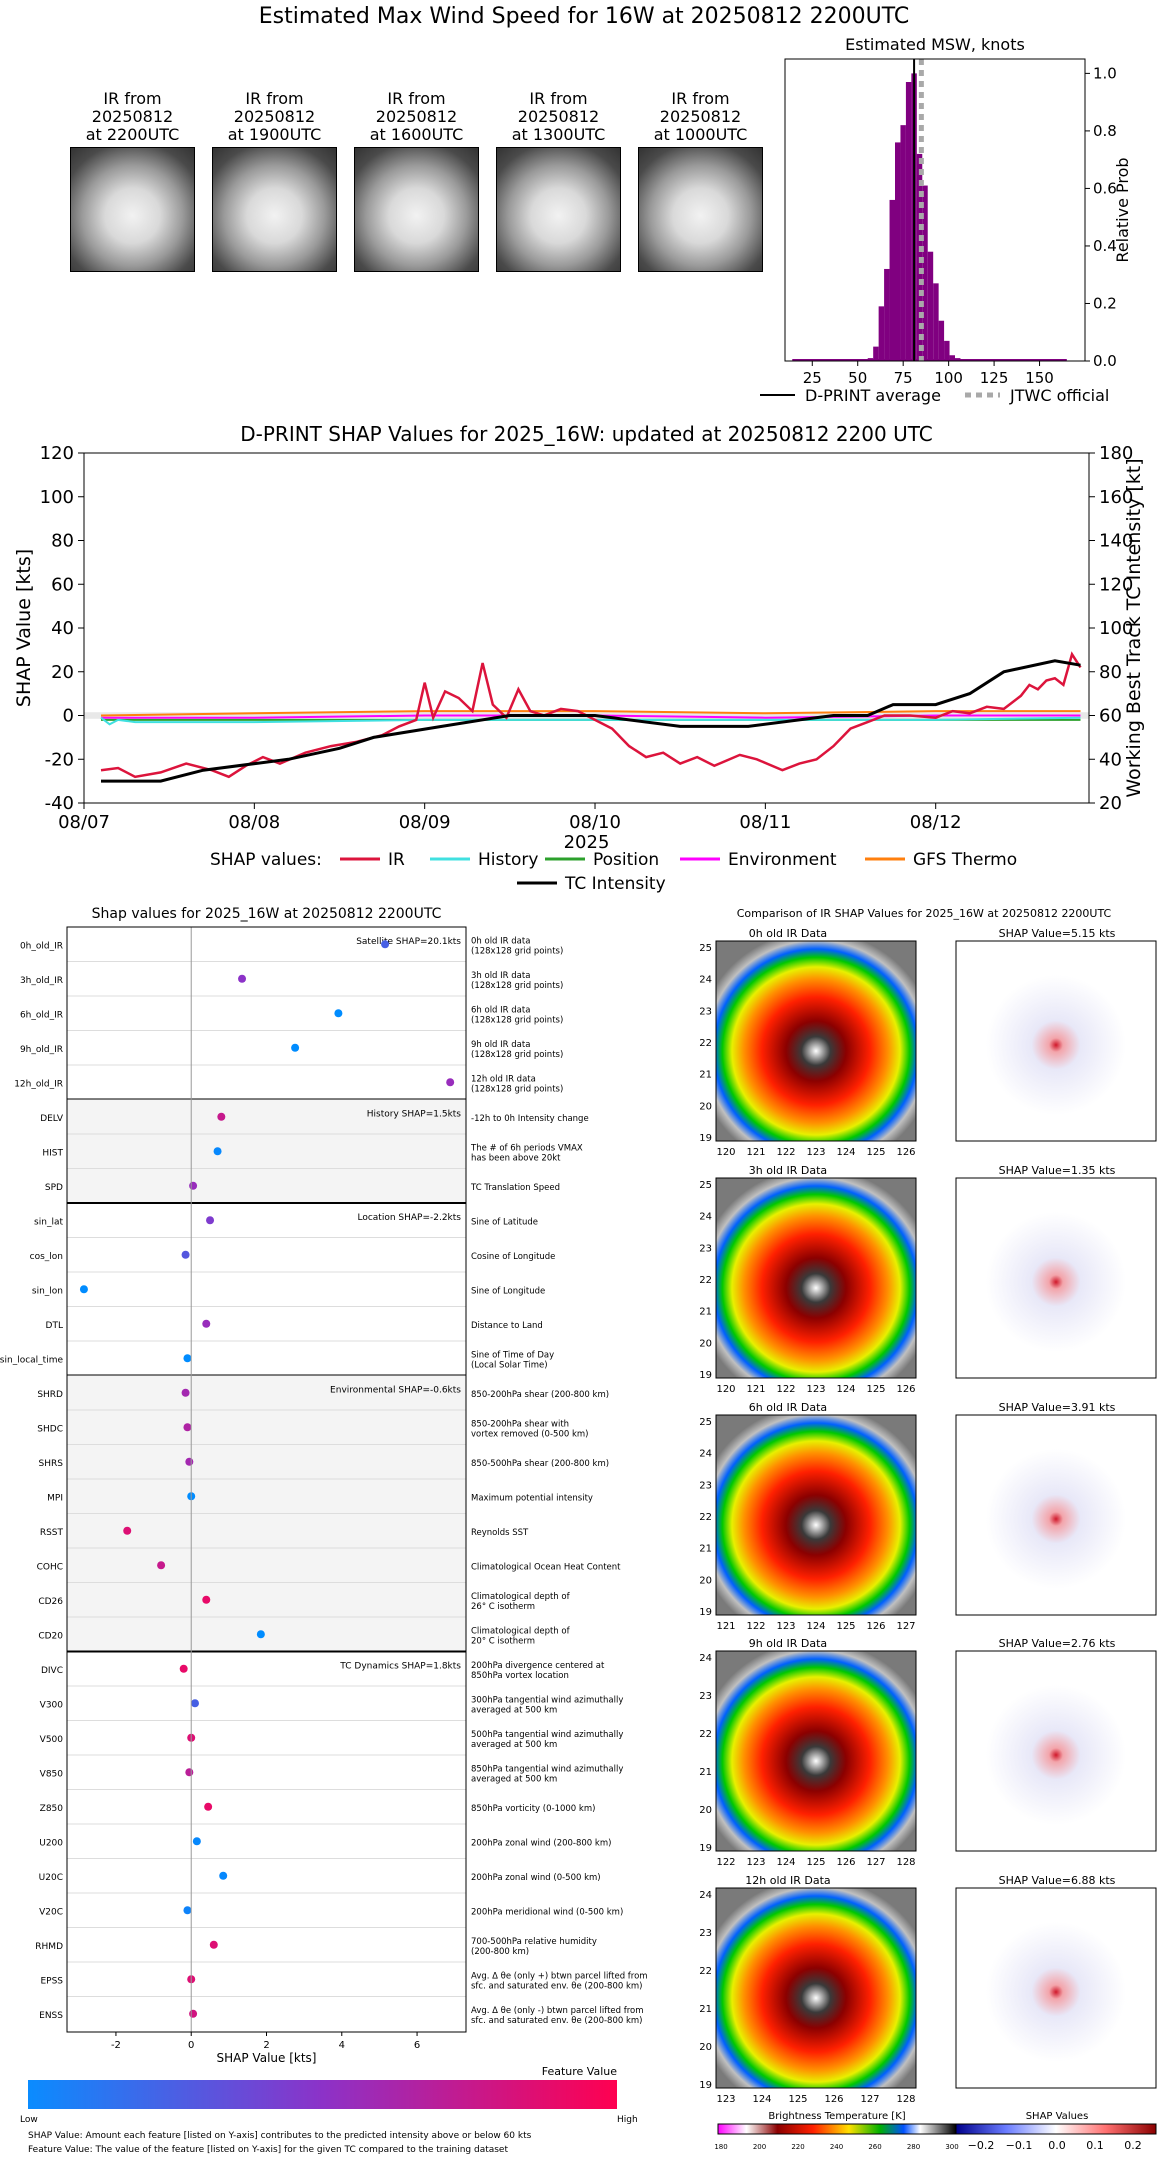 Image resolution: width=1168 pixels, height=2158 pixels. Describe the element at coordinates (1110, 672) in the screenshot. I see `y2-tick-label: 80` at that location.